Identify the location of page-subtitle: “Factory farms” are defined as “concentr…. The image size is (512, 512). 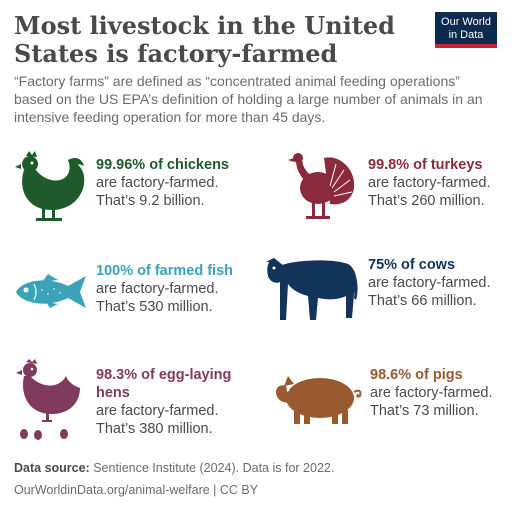
(248, 99).